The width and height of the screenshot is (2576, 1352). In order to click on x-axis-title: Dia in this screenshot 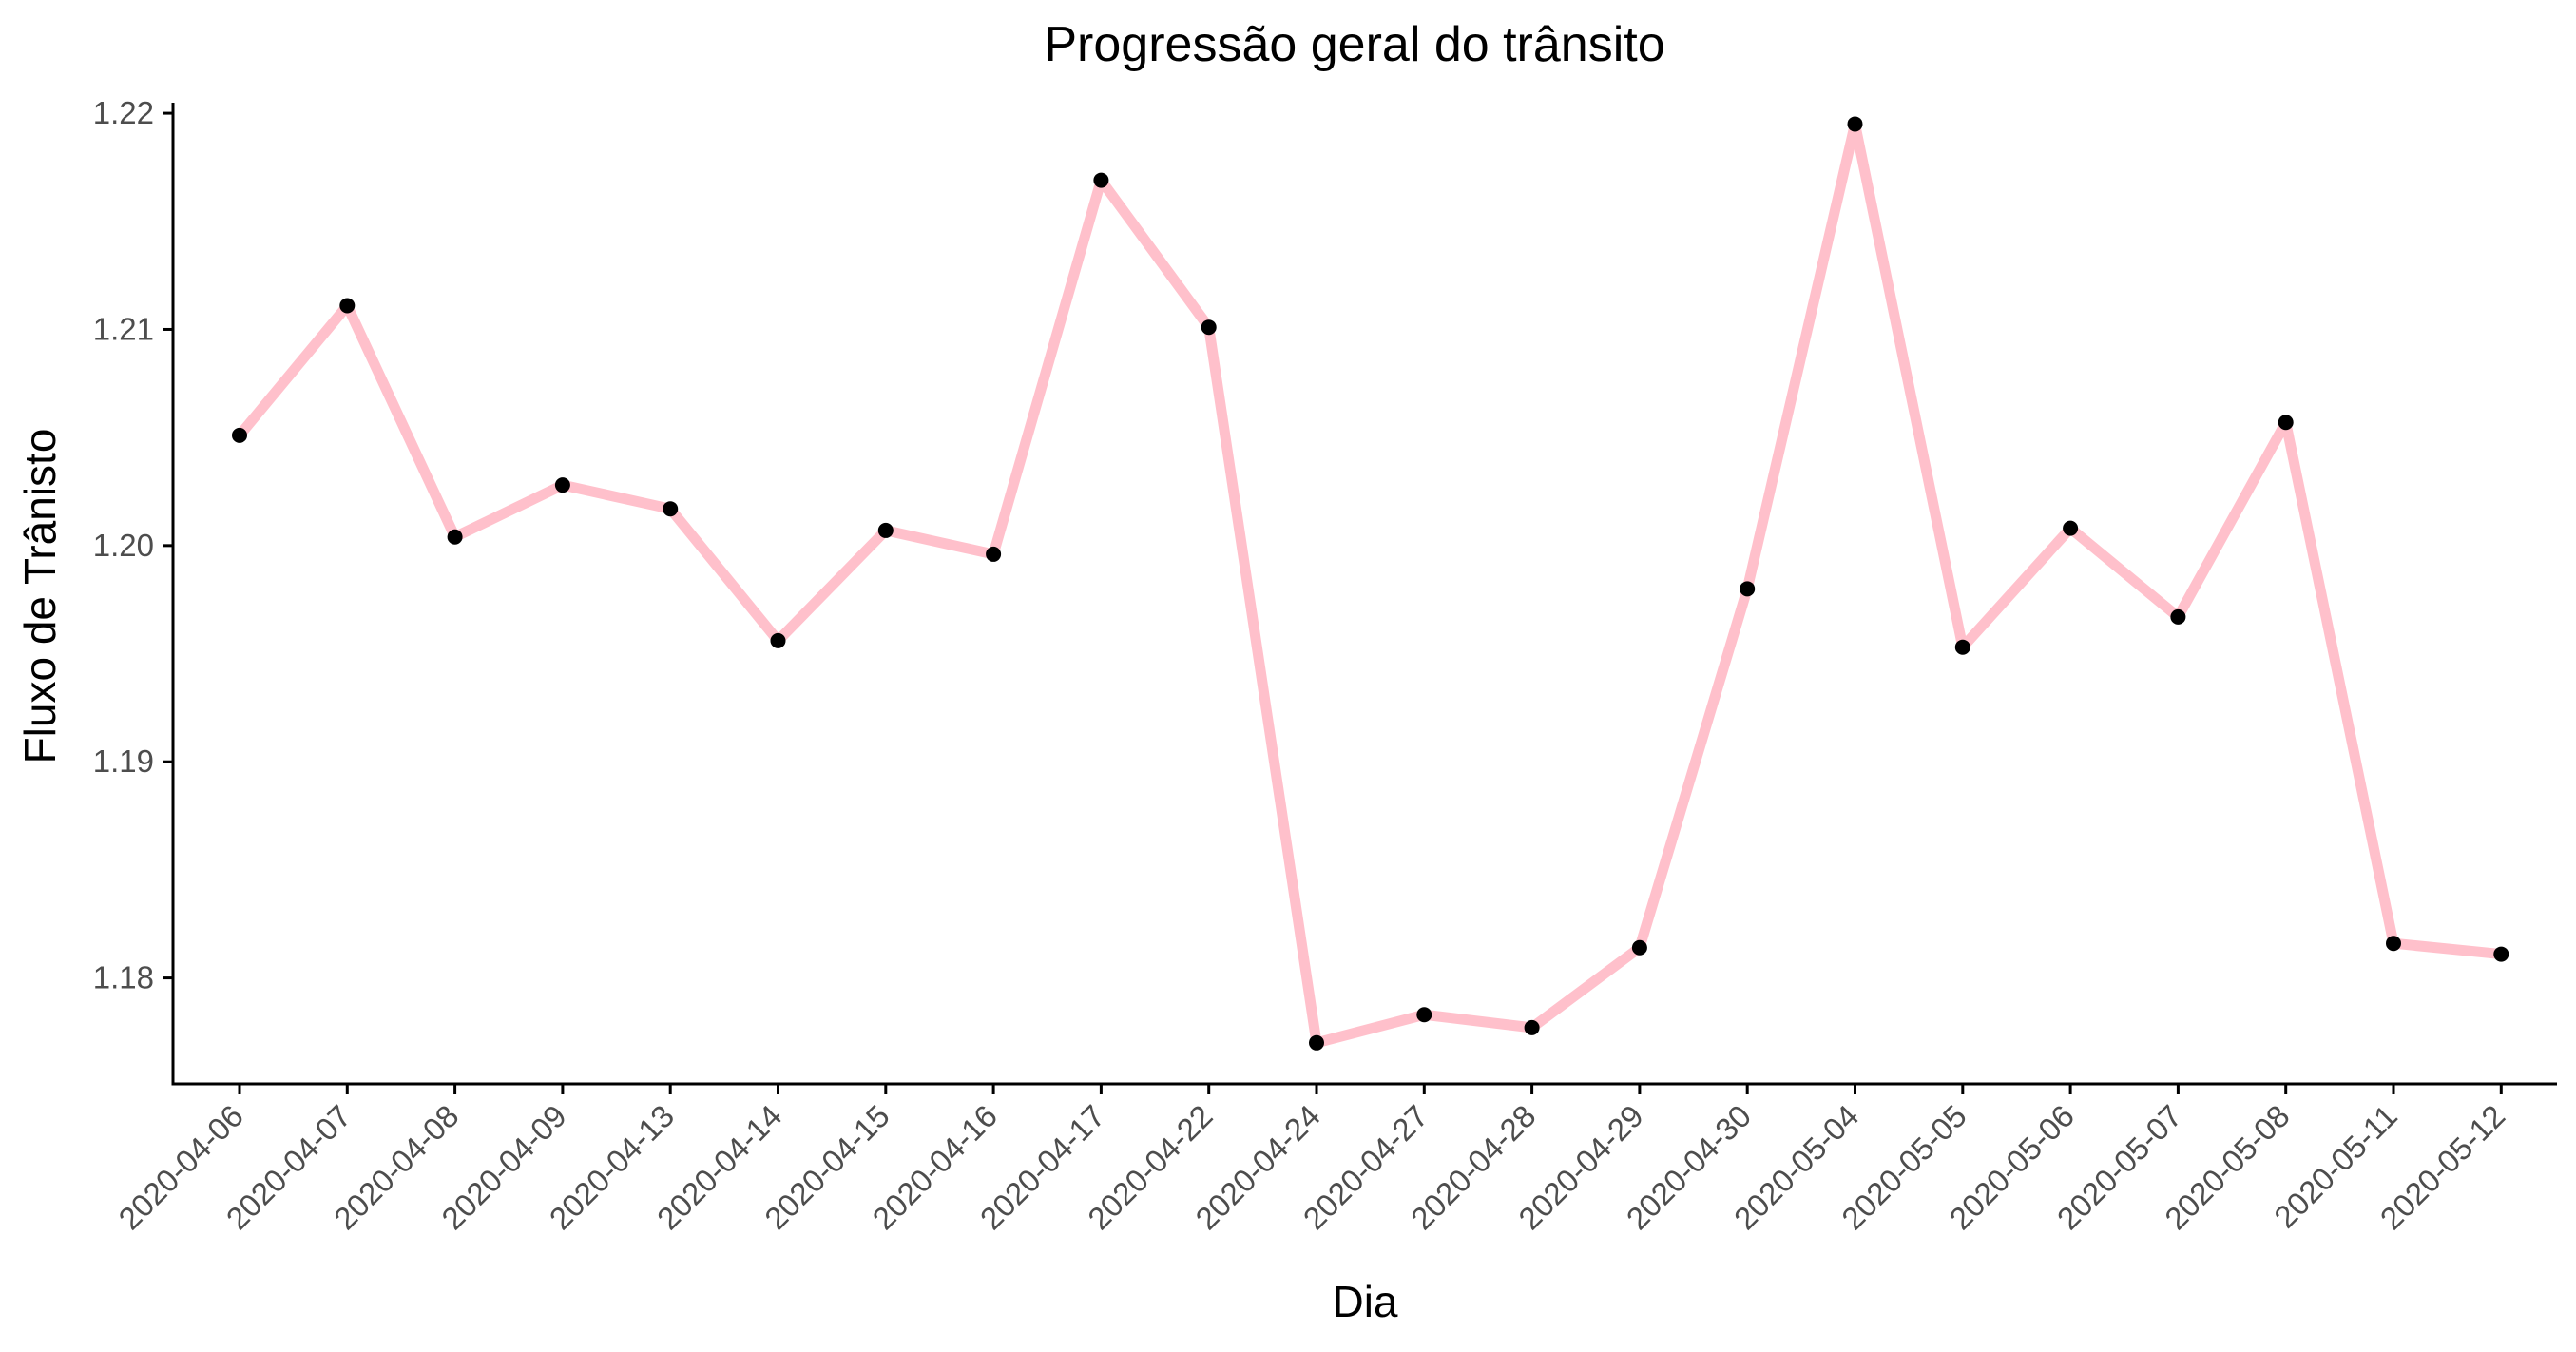, I will do `click(1365, 1301)`.